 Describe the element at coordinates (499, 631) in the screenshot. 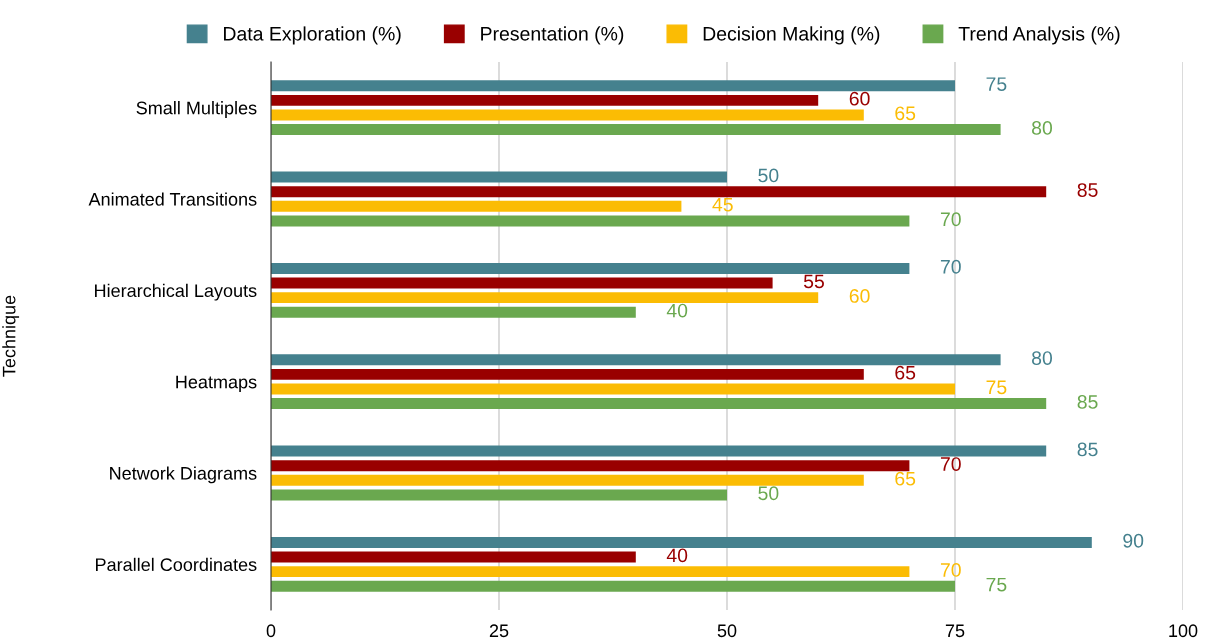

I see `x-tick-label: 25` at that location.